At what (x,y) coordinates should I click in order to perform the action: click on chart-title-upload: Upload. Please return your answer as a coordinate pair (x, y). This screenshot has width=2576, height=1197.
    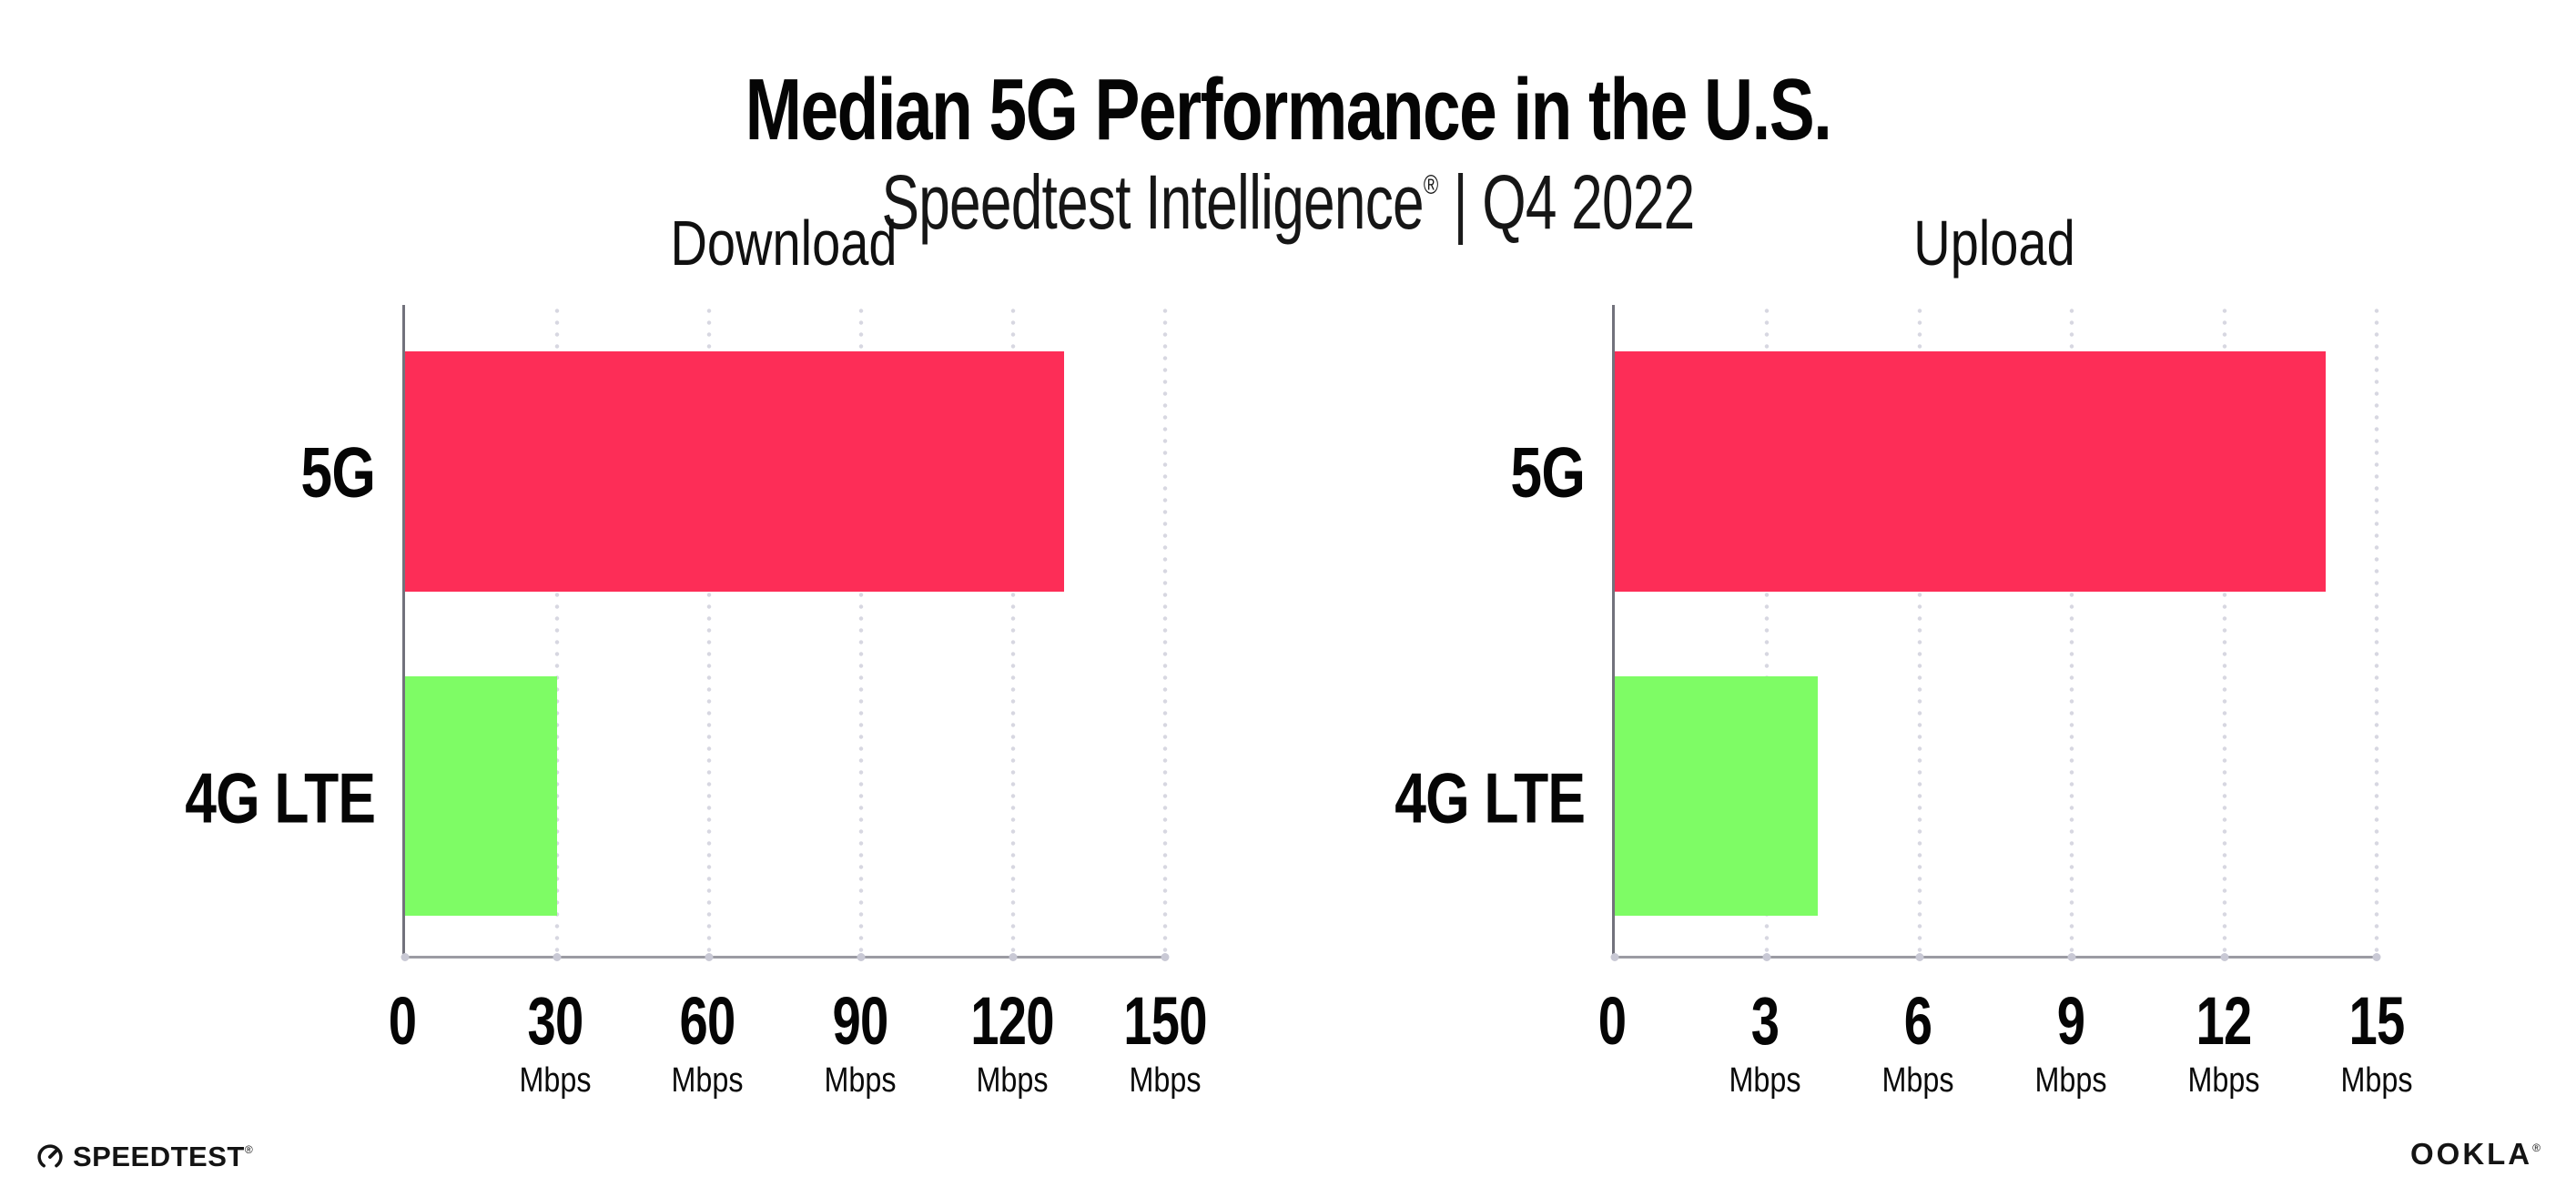
    Looking at the image, I should click on (1994, 244).